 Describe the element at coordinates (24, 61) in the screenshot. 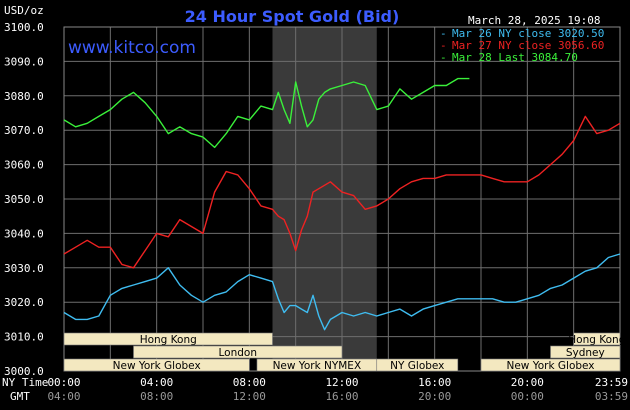

I see `y-tick-label: 3090.0` at that location.